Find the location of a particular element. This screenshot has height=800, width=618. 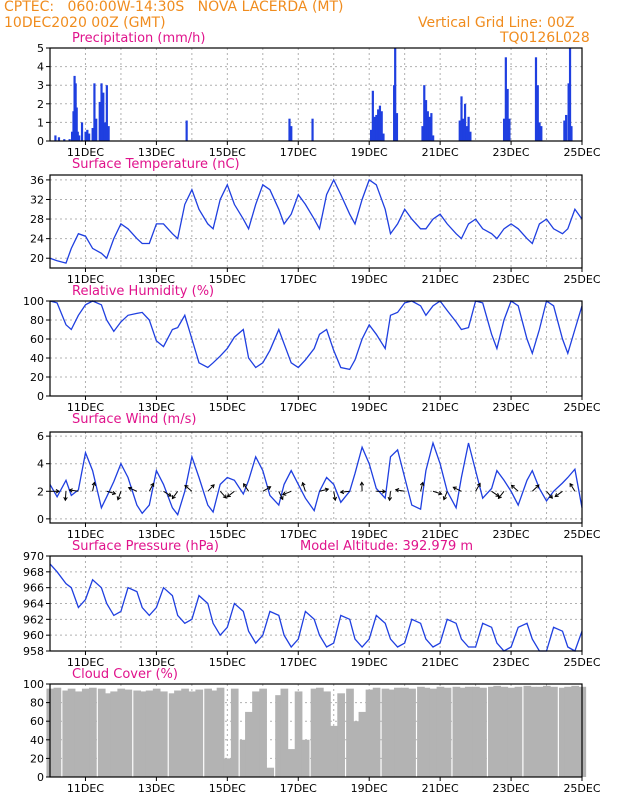

wind-xtick-label: 23DEC is located at coordinates (511, 534).